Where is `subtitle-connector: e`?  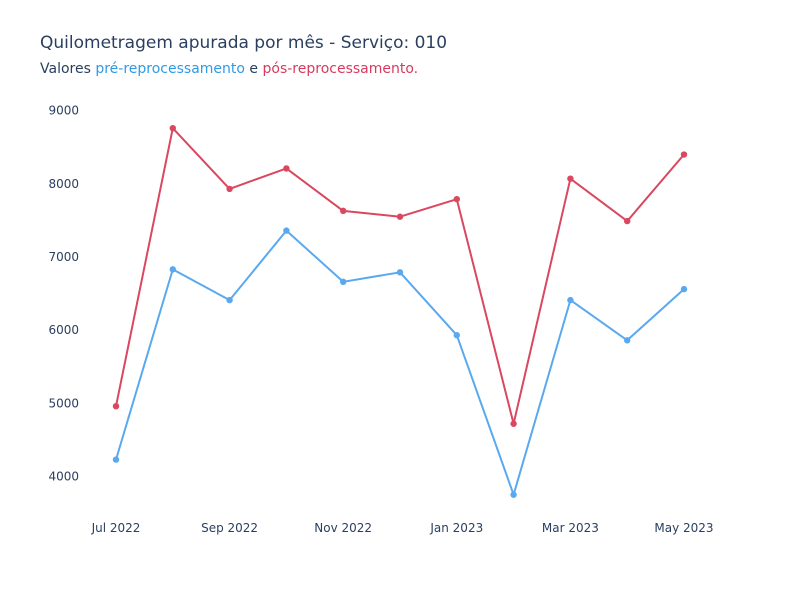
subtitle-connector: e is located at coordinates (254, 69).